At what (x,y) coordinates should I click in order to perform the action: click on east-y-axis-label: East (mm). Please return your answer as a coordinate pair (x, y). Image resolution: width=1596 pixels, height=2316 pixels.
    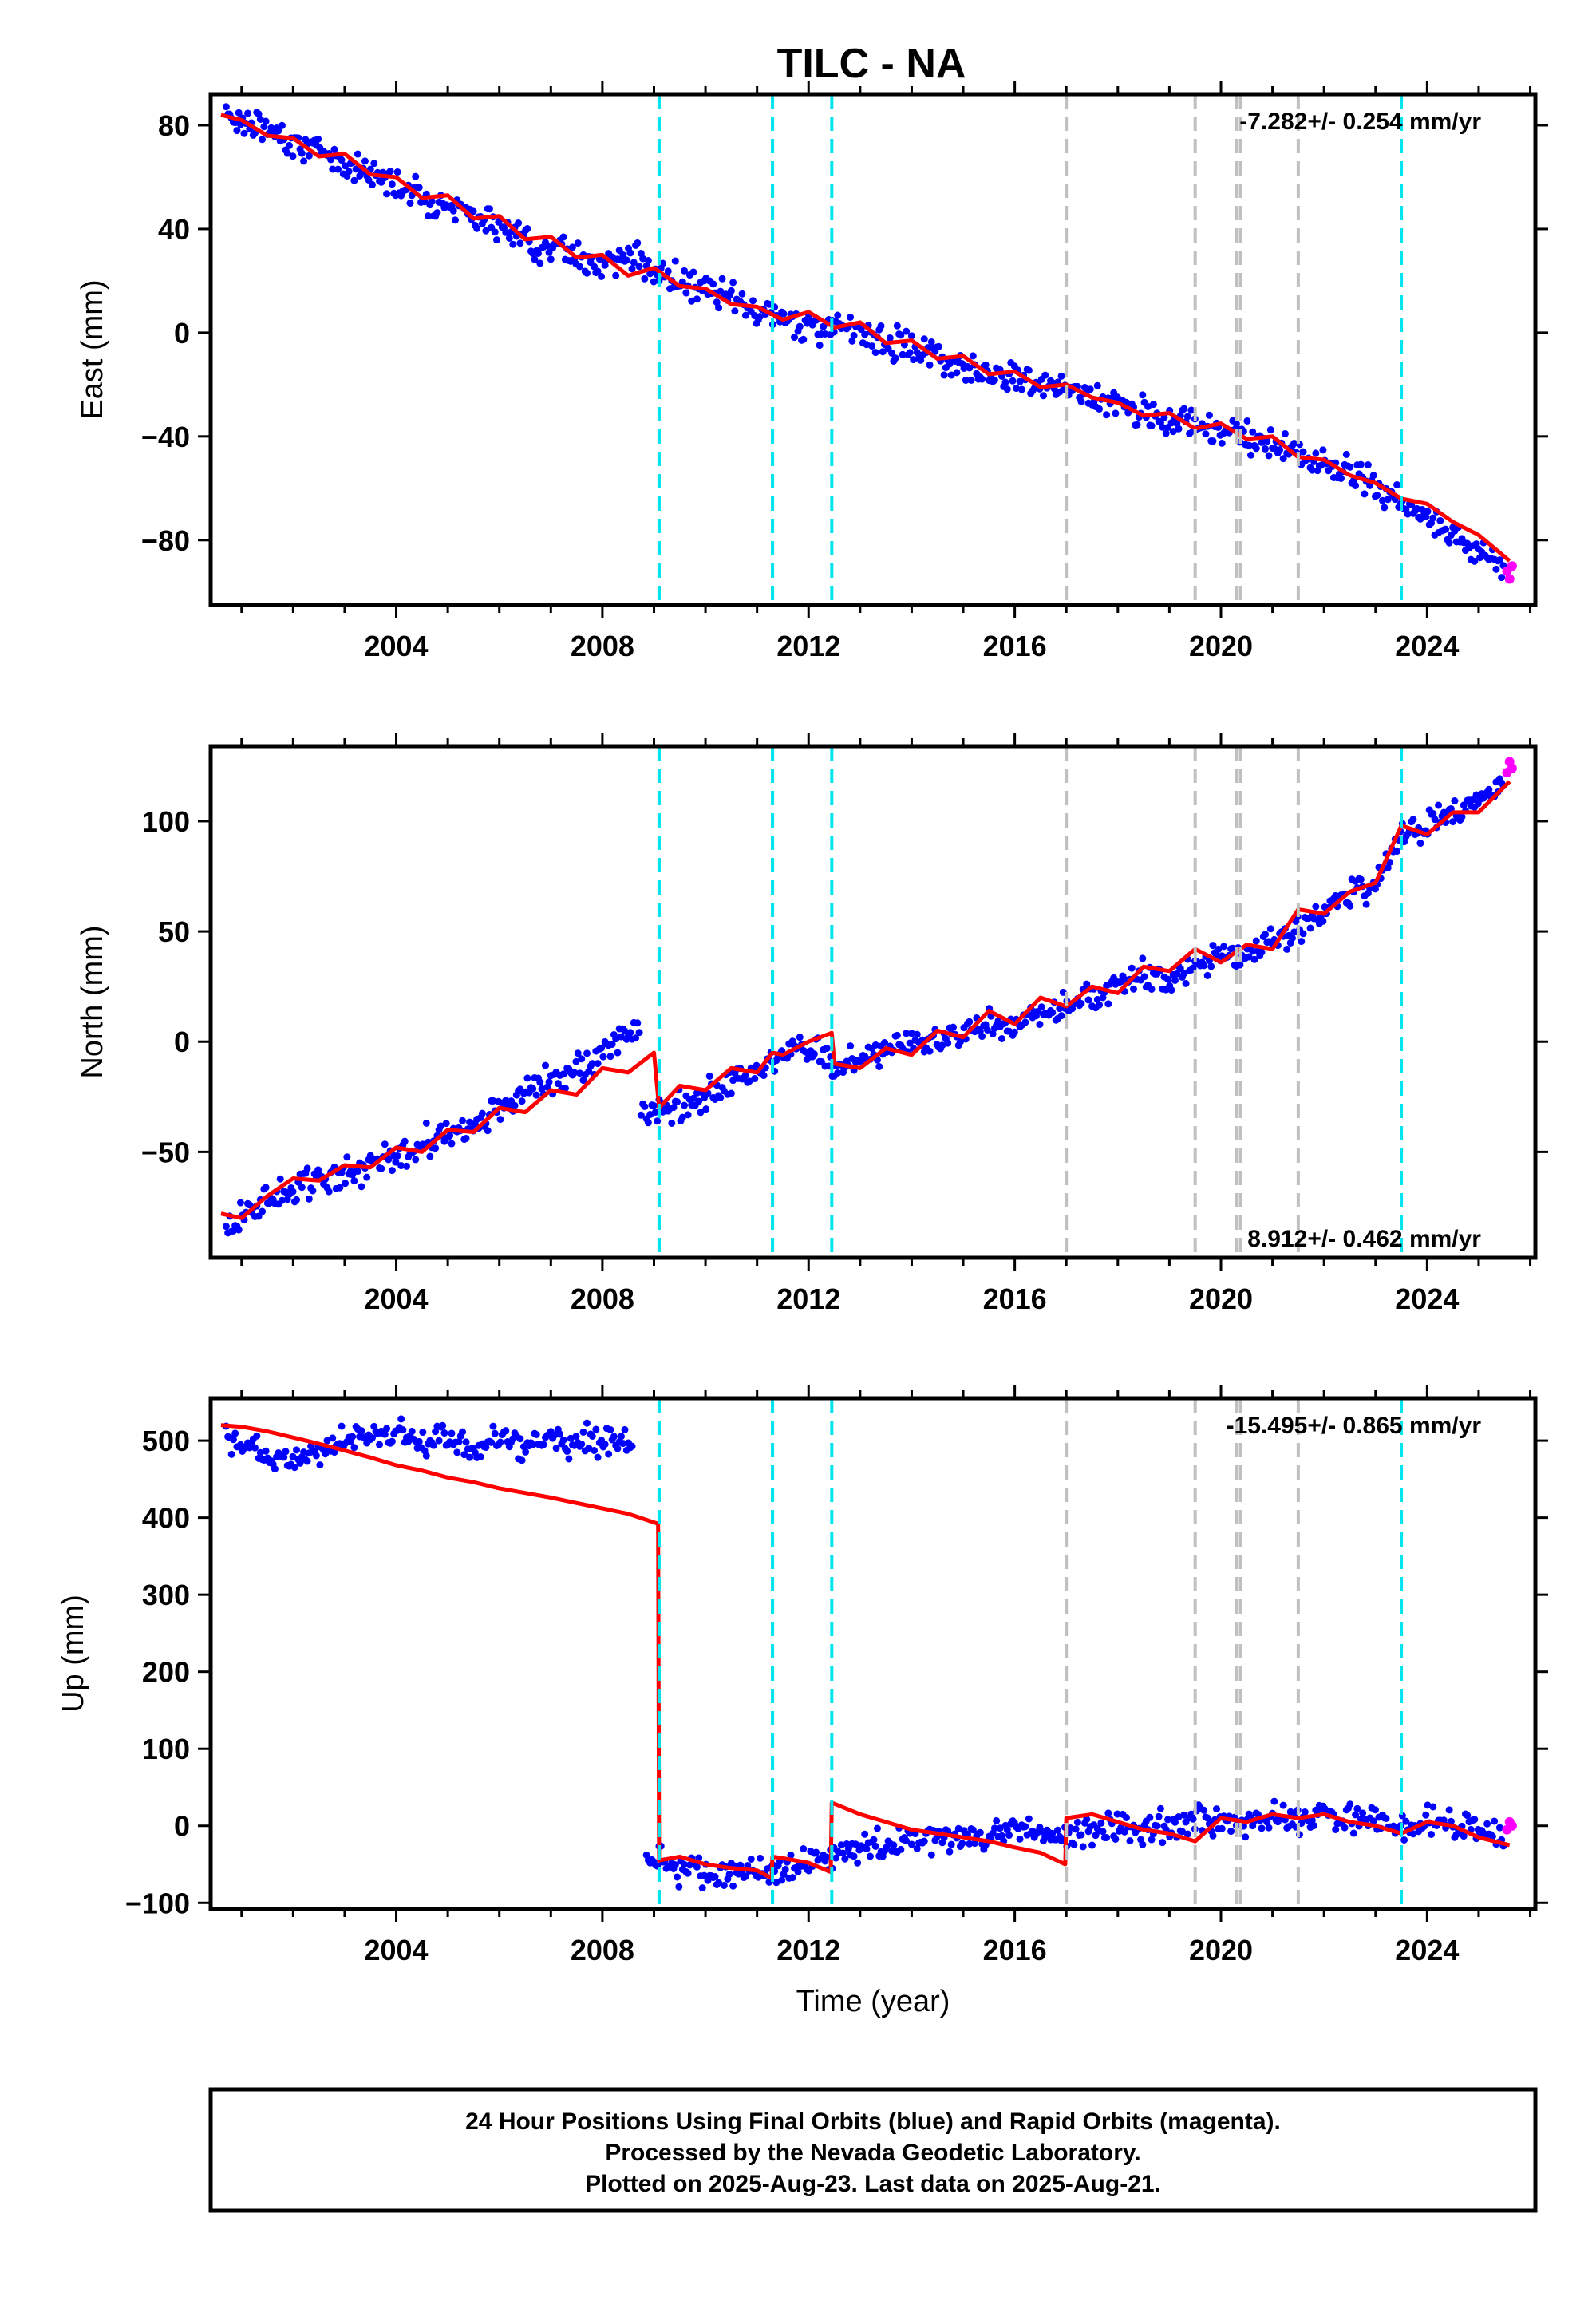
    Looking at the image, I should click on (92, 349).